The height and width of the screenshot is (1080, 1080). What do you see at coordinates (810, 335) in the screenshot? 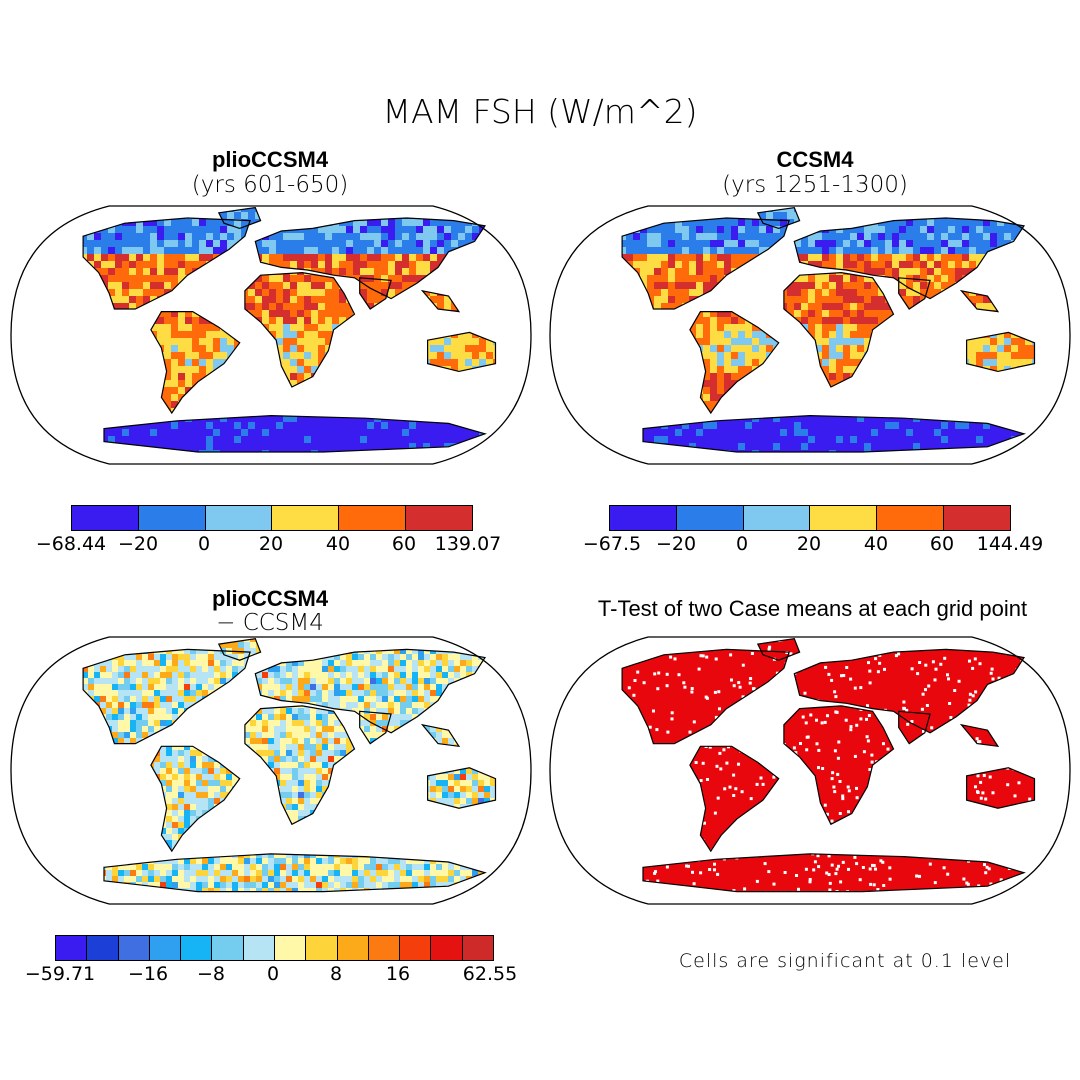
I see `panel-2-map` at bounding box center [810, 335].